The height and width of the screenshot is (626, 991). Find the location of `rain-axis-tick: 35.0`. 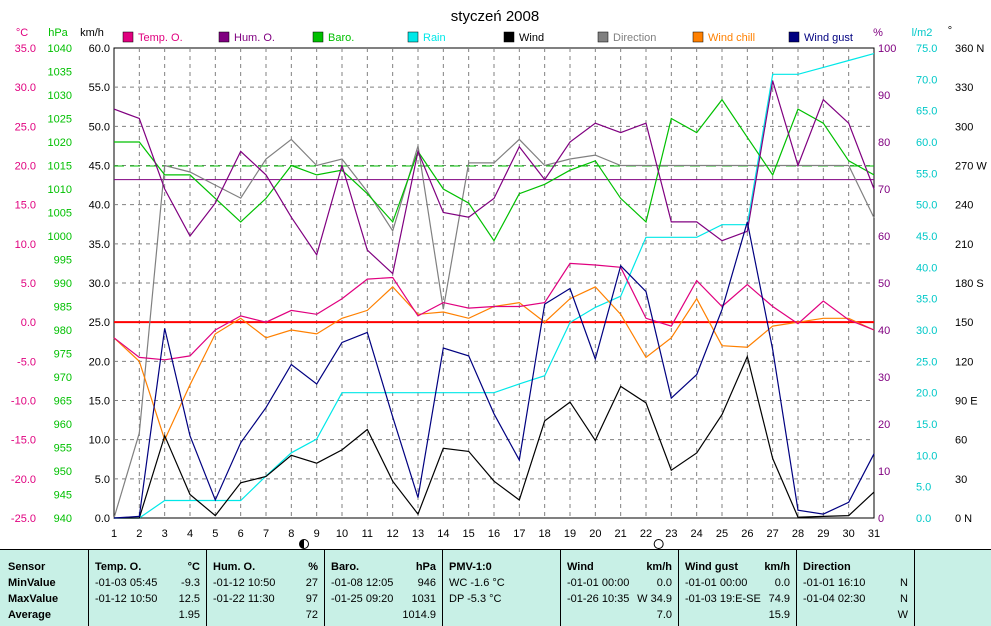

rain-axis-tick: 35.0 is located at coordinates (926, 300).